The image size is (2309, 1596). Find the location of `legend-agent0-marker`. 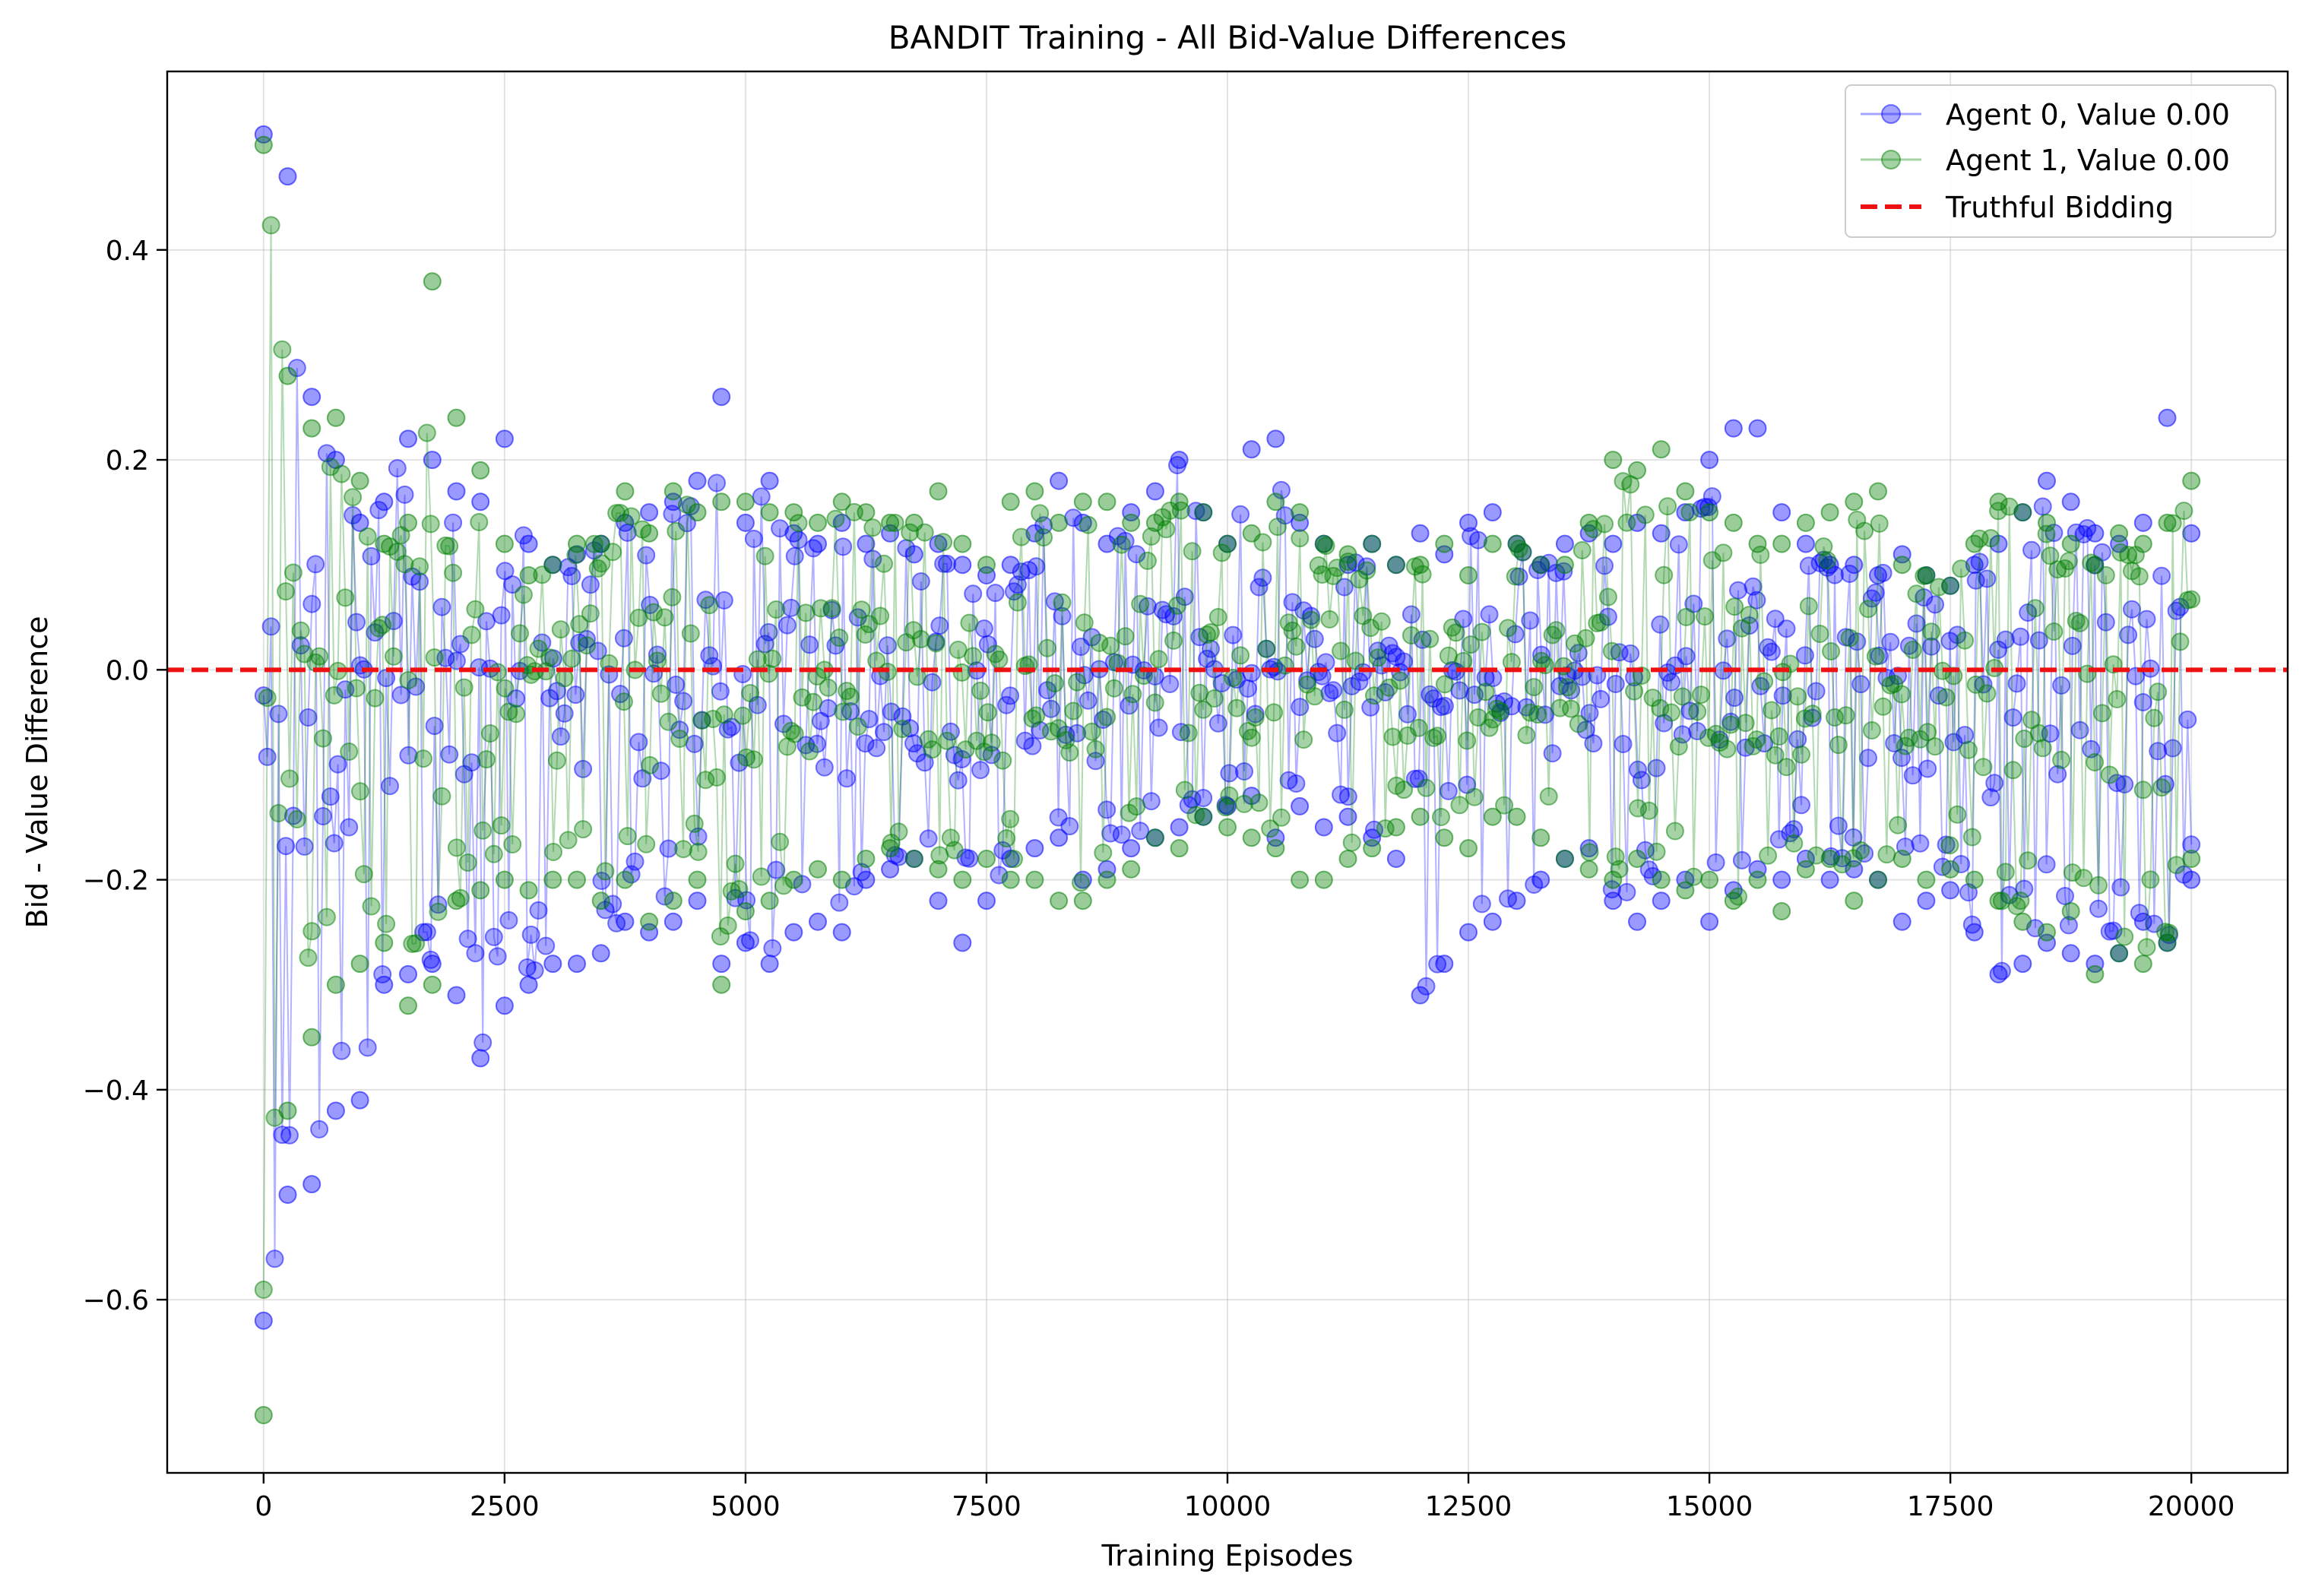

legend-agent0-marker is located at coordinates (1891, 114).